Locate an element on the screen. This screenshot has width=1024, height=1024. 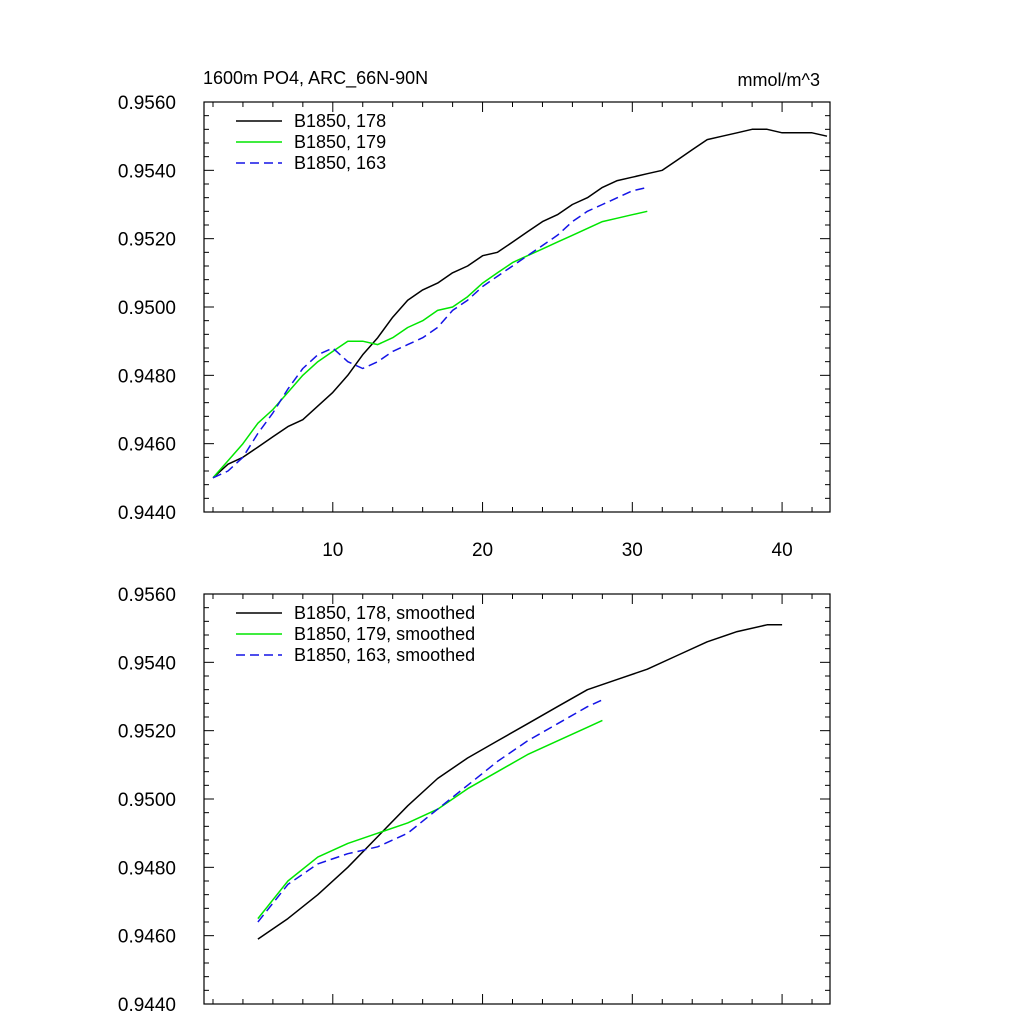
legend-label: B1850, 163, smoothed is located at coordinates (384, 655).